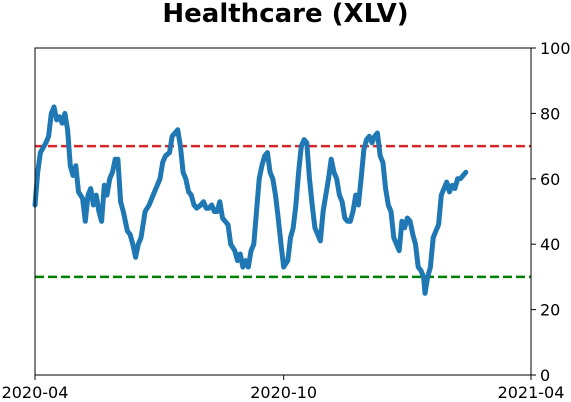 The height and width of the screenshot is (402, 571). I want to click on y-tick-label: 20, so click(550, 310).